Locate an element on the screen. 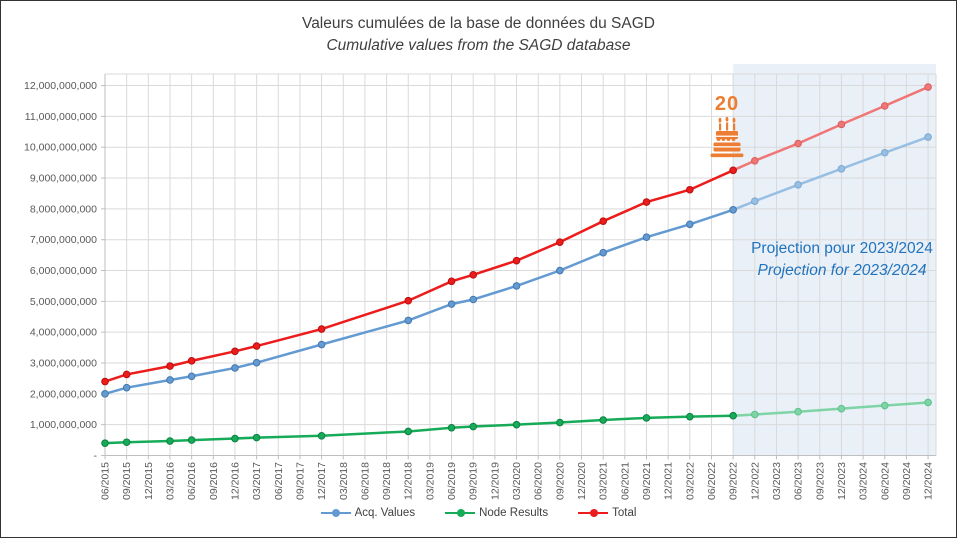  legend-label: Node Results is located at coordinates (514, 513).